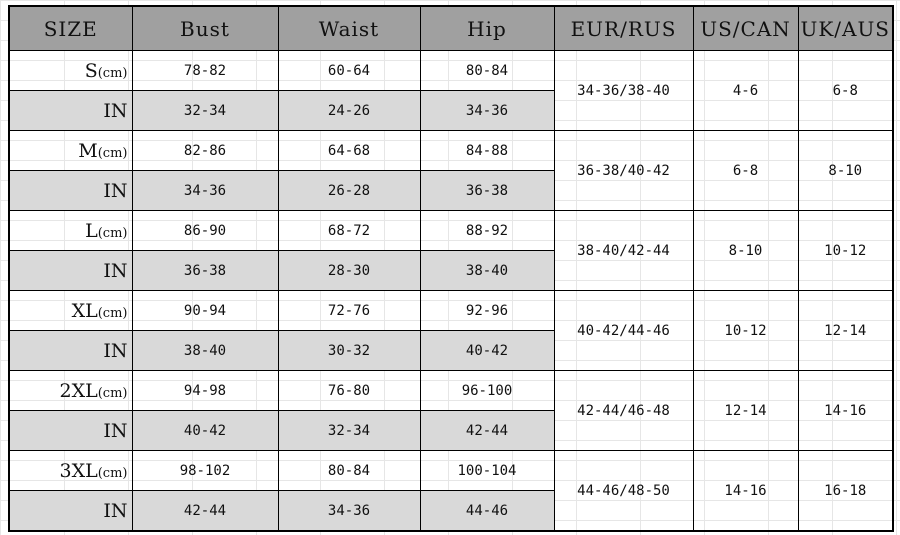 The image size is (900, 535). What do you see at coordinates (205, 190) in the screenshot?
I see `bust-in-cell: 34-36` at bounding box center [205, 190].